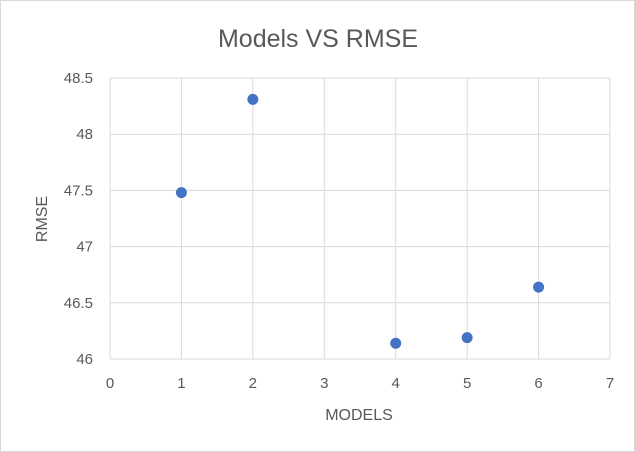  What do you see at coordinates (253, 383) in the screenshot?
I see `x-tick-label: 2` at bounding box center [253, 383].